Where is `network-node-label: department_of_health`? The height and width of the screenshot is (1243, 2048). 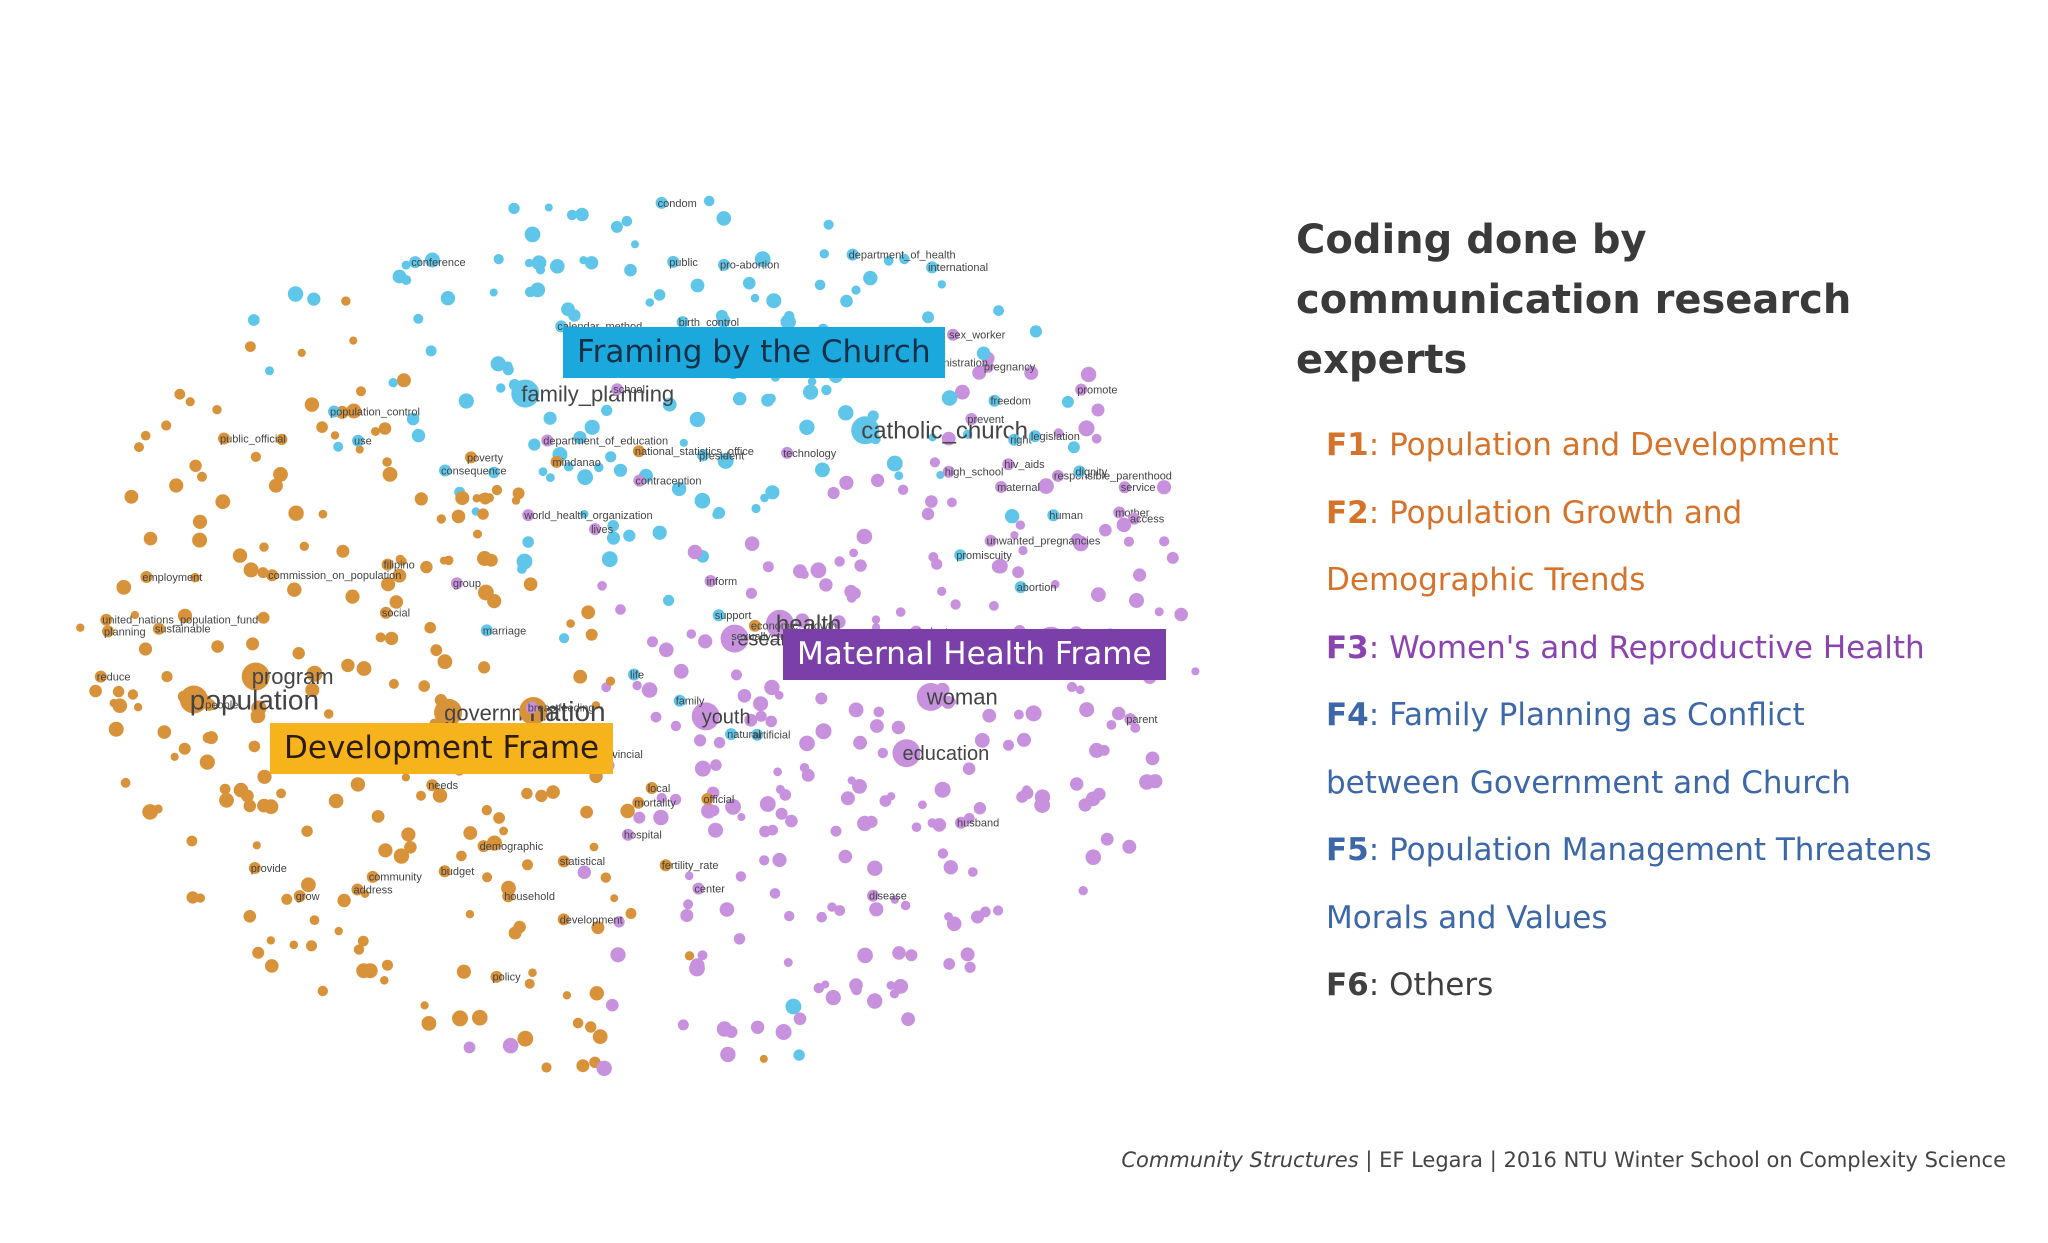
network-node-label: department_of_health is located at coordinates (902, 255).